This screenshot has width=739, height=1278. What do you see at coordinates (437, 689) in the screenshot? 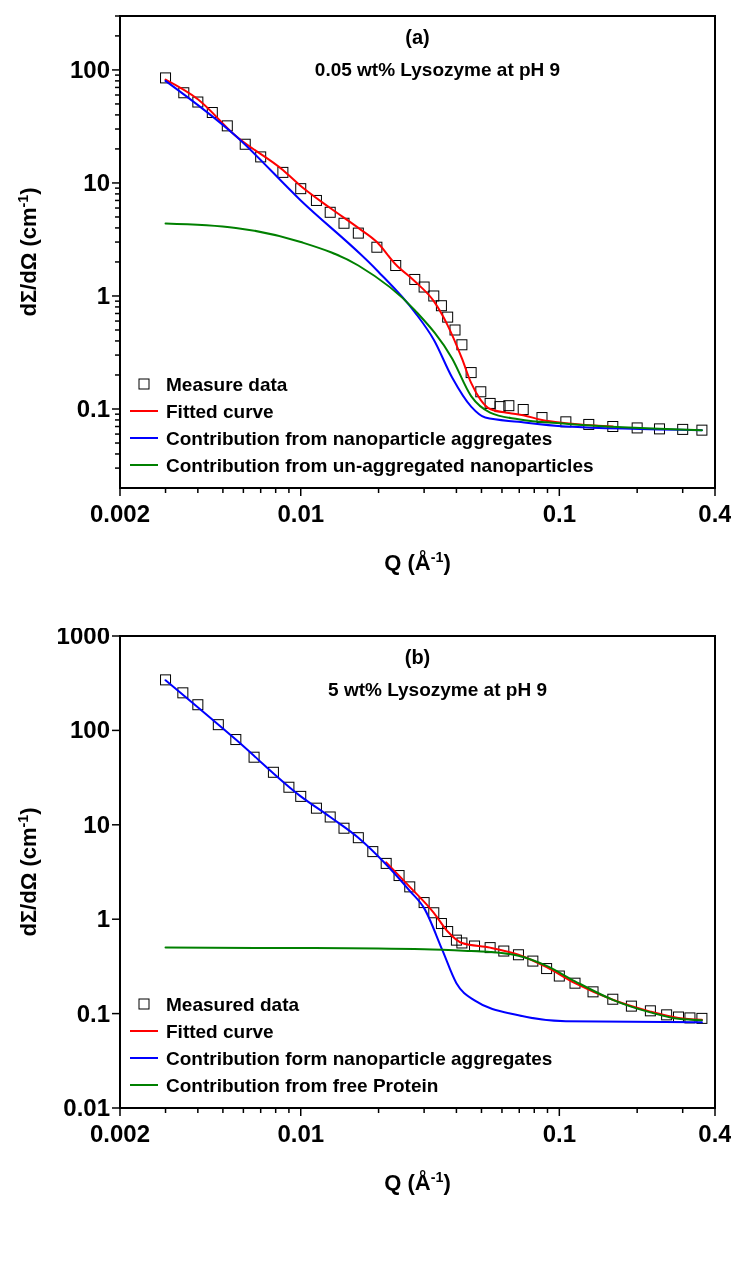
I see `text: 5 wt% Lysozyme at pH 9` at bounding box center [437, 689].